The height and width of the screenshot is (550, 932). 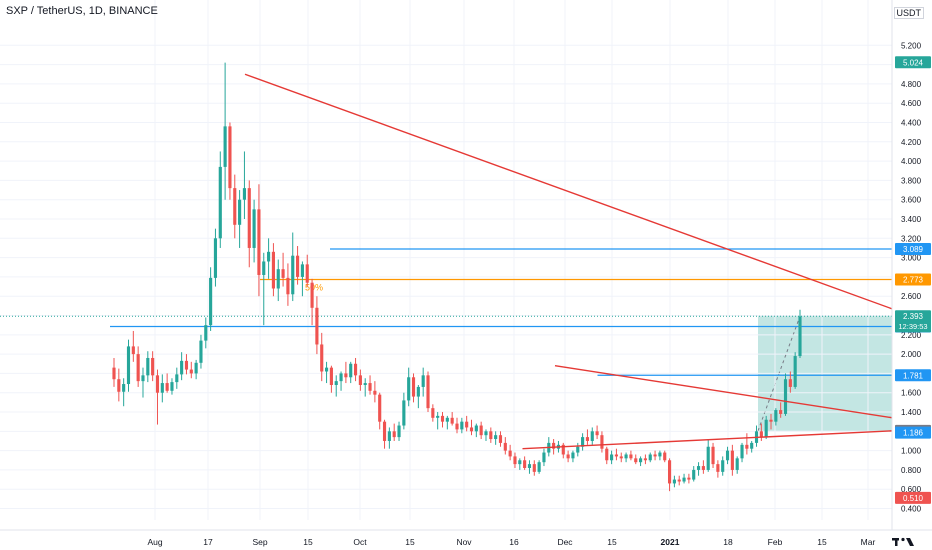 What do you see at coordinates (464, 542) in the screenshot?
I see `x-tick-label: Nov` at bounding box center [464, 542].